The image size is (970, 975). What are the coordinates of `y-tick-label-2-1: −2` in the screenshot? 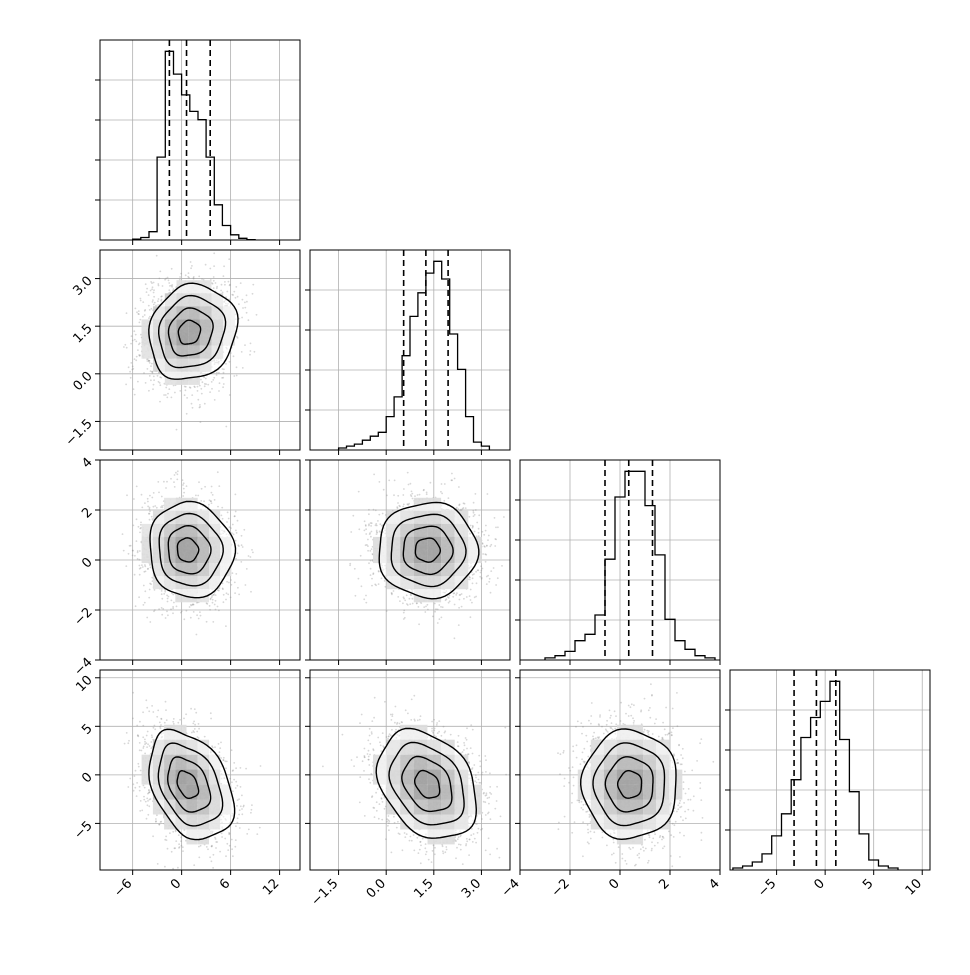 It's located at (83, 617).